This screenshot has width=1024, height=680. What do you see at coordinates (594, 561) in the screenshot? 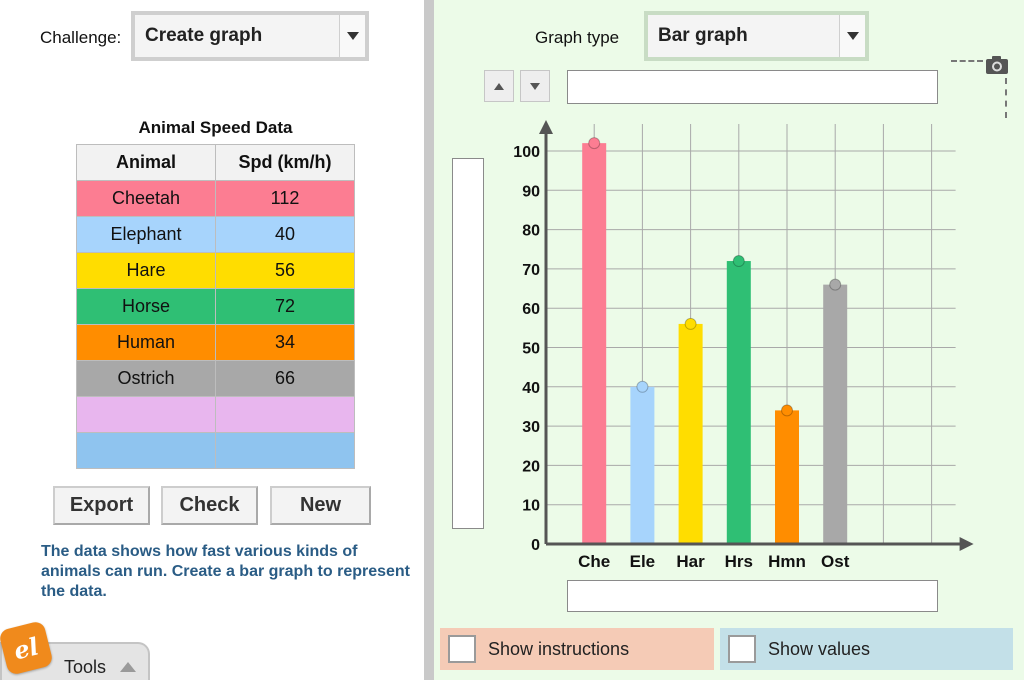
I see `x-tick-label: Che` at bounding box center [594, 561].